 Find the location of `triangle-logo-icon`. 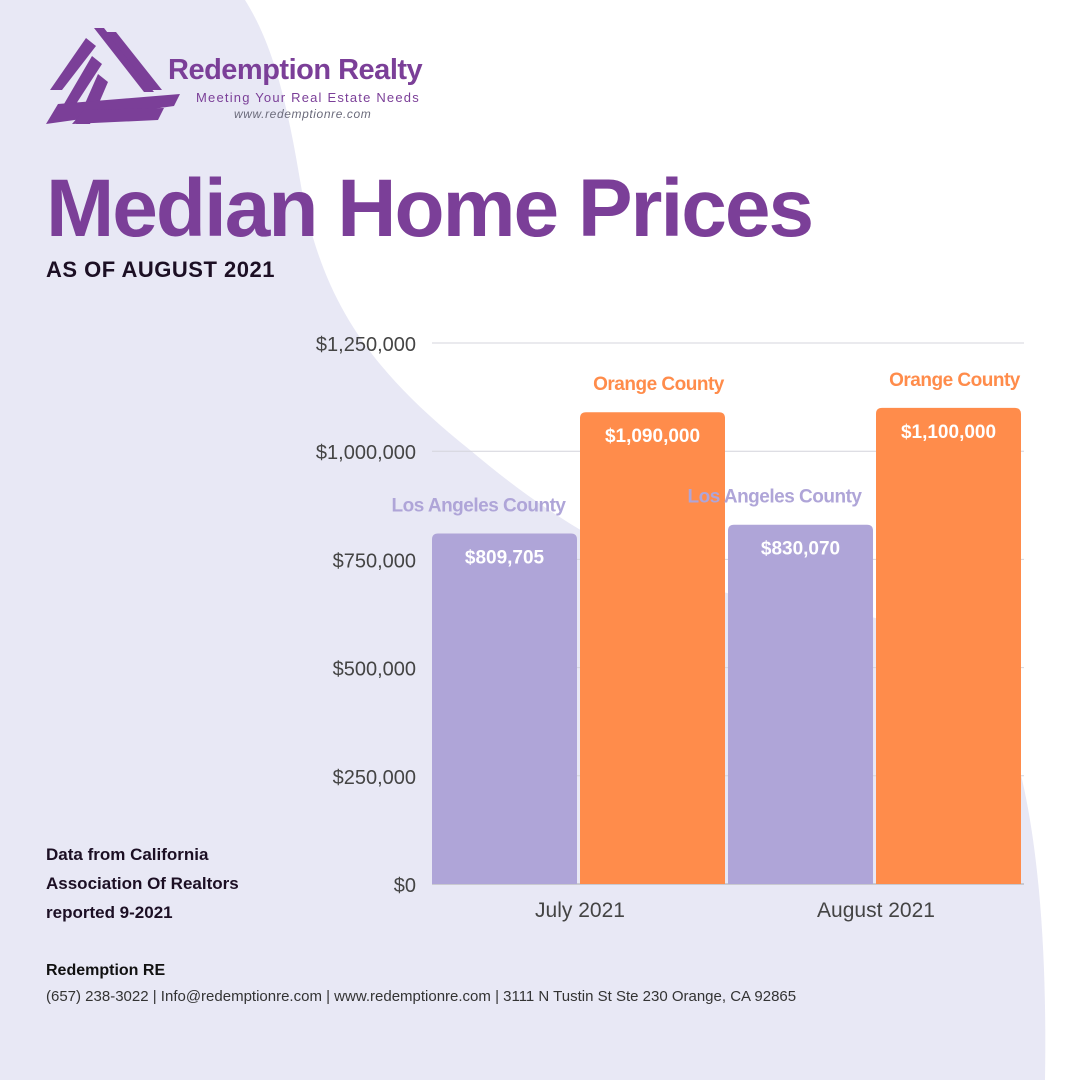

triangle-logo-icon is located at coordinates (113, 76).